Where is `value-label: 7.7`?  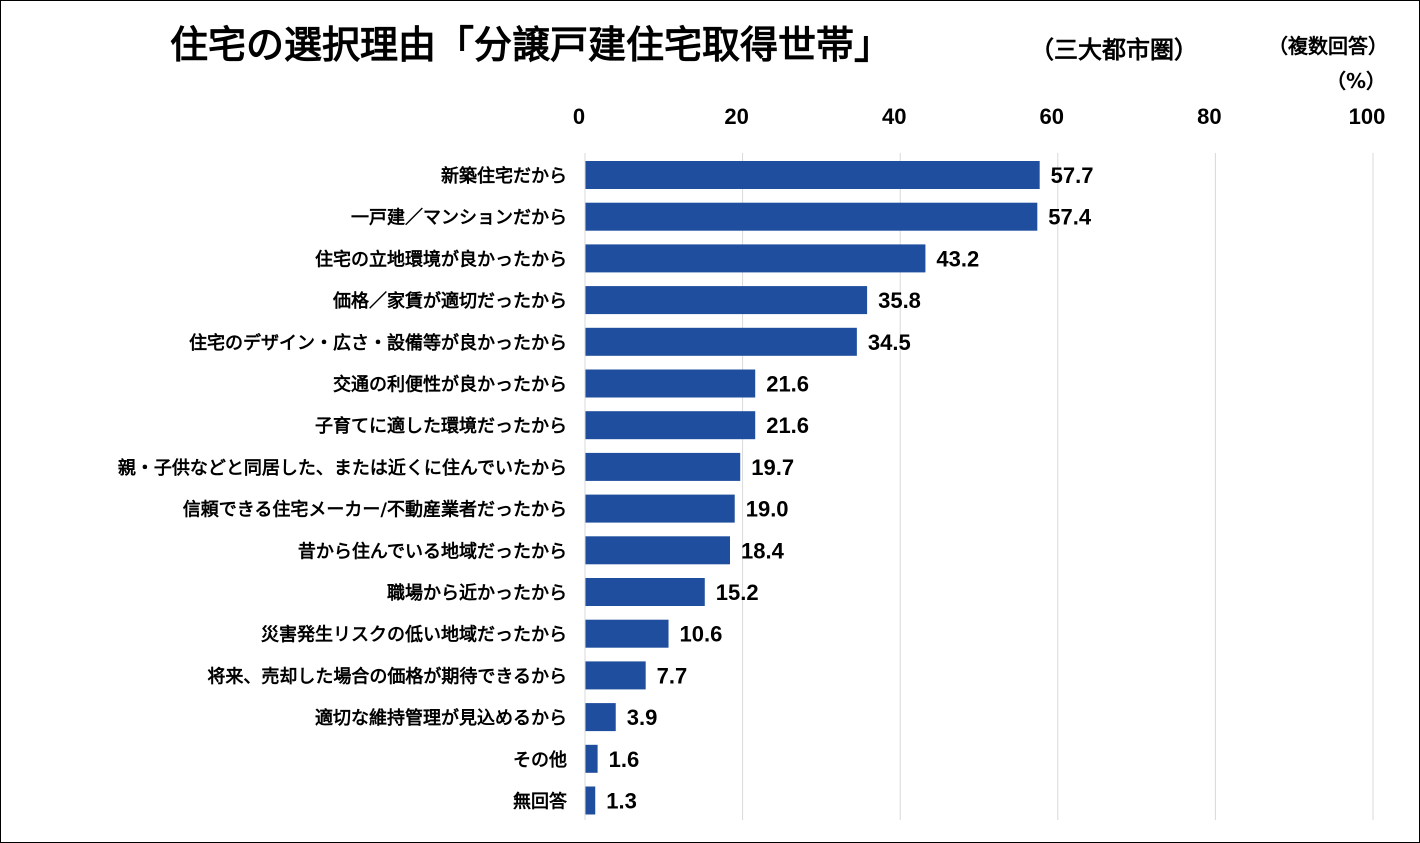
value-label: 7.7 is located at coordinates (672, 675).